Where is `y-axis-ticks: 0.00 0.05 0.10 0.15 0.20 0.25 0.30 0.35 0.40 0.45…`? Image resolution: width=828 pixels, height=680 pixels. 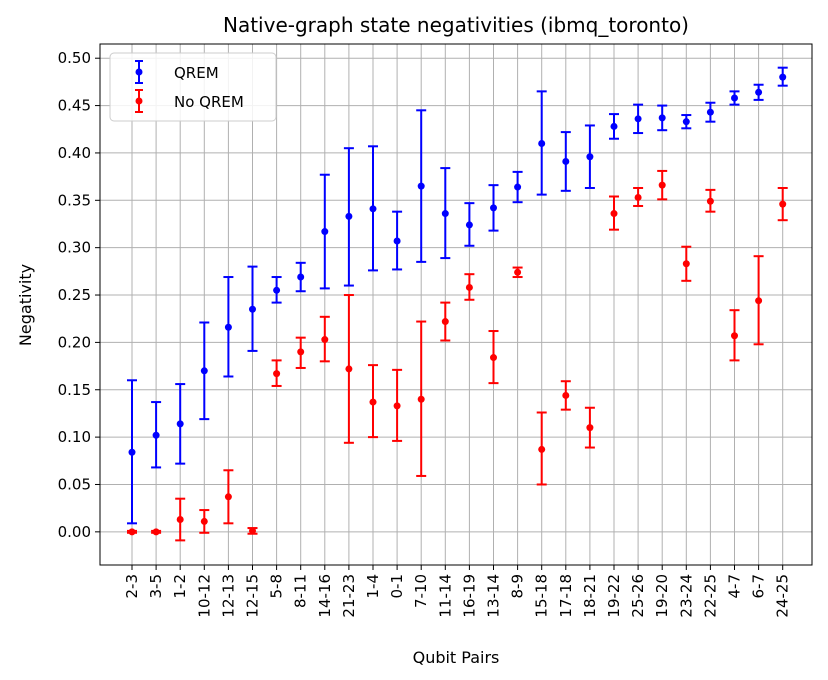 y-axis-ticks: 0.00 0.05 0.10 0.15 0.20 0.25 0.30 0.35 0.40 0.45… is located at coordinates (79, 295).